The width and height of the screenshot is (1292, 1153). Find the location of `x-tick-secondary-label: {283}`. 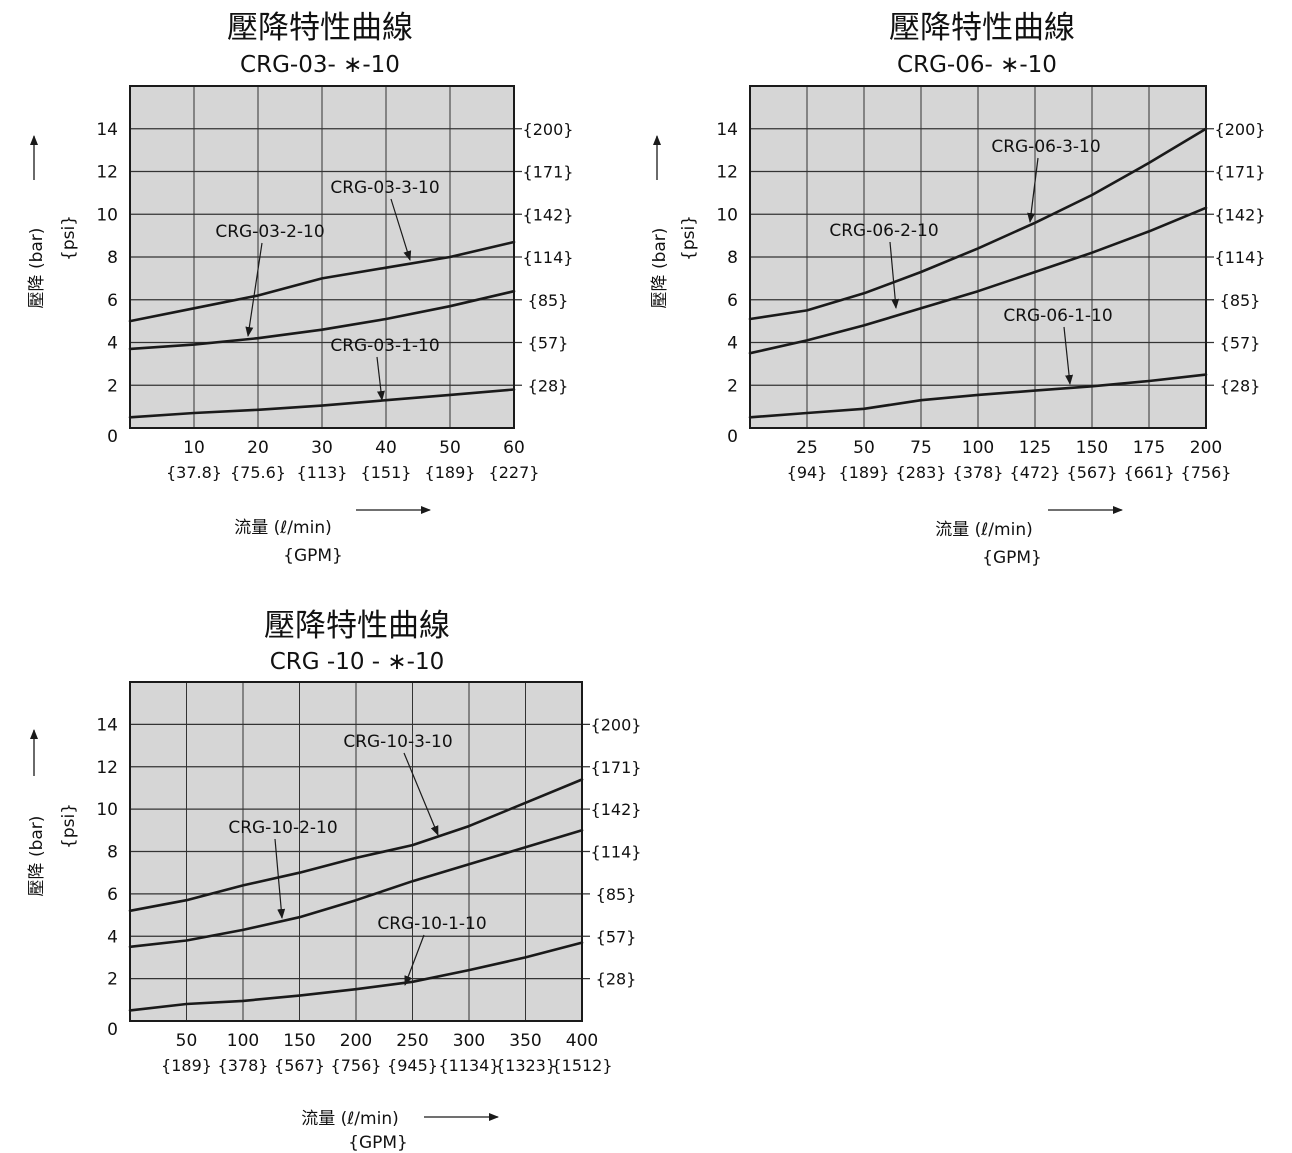

x-tick-secondary-label: {283} is located at coordinates (921, 472).